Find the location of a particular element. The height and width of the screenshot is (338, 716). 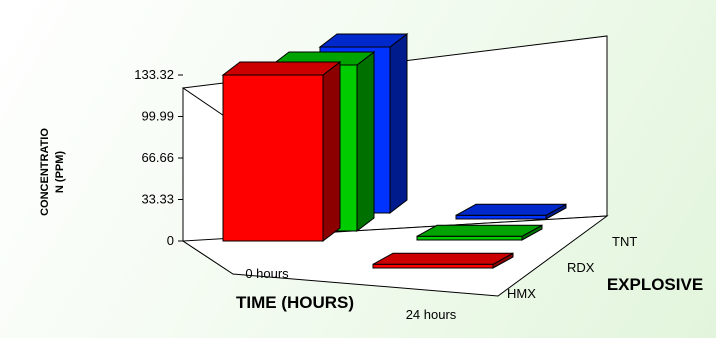

bar-hmx-24-hours is located at coordinates (443, 260).